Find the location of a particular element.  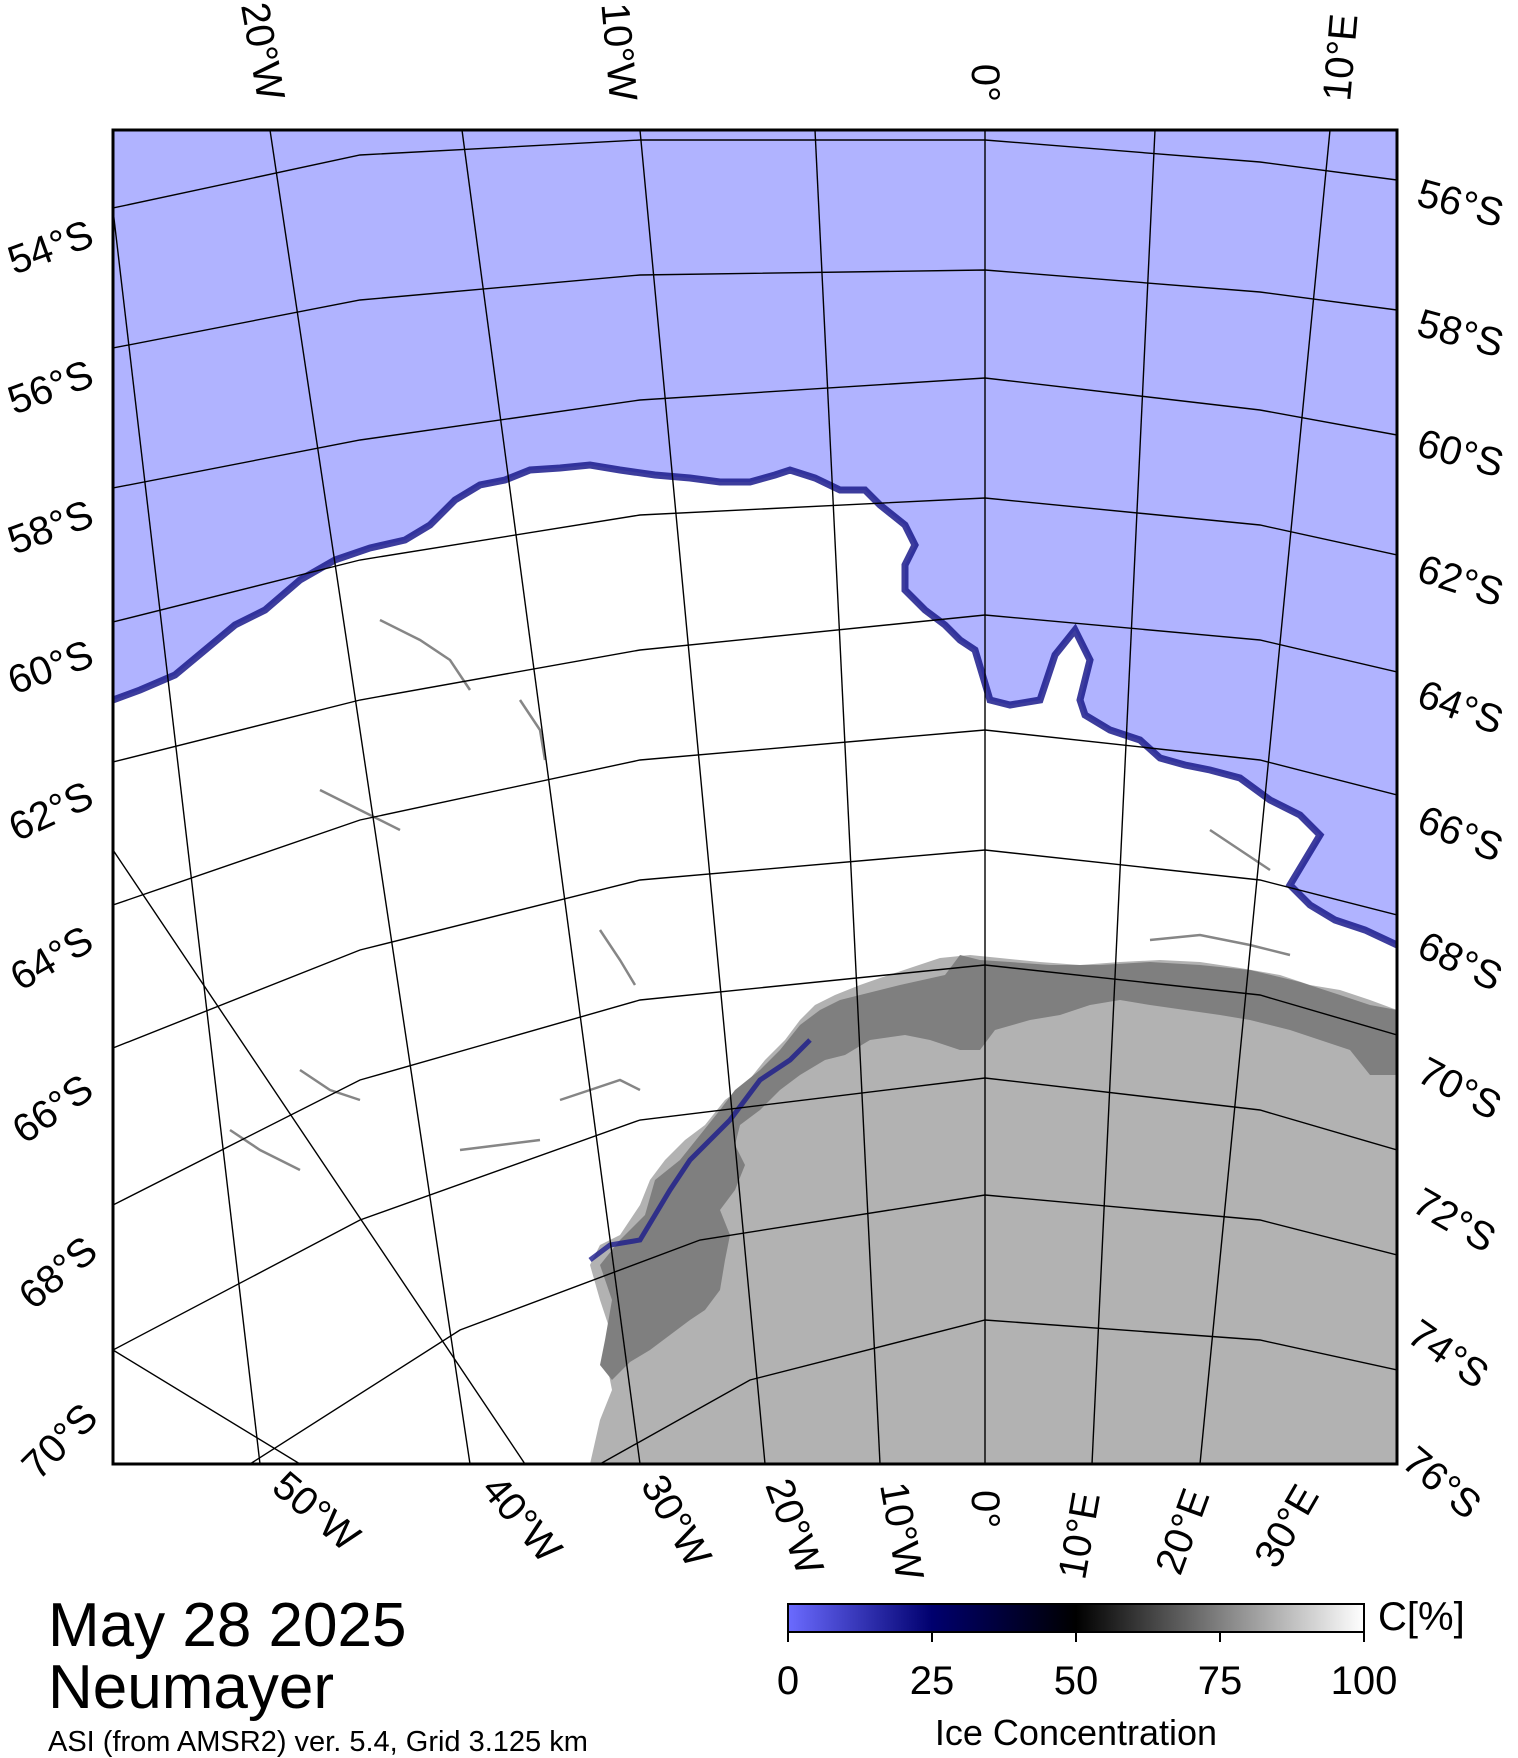

left-lat-label: 54°S is located at coordinates (50, 247).